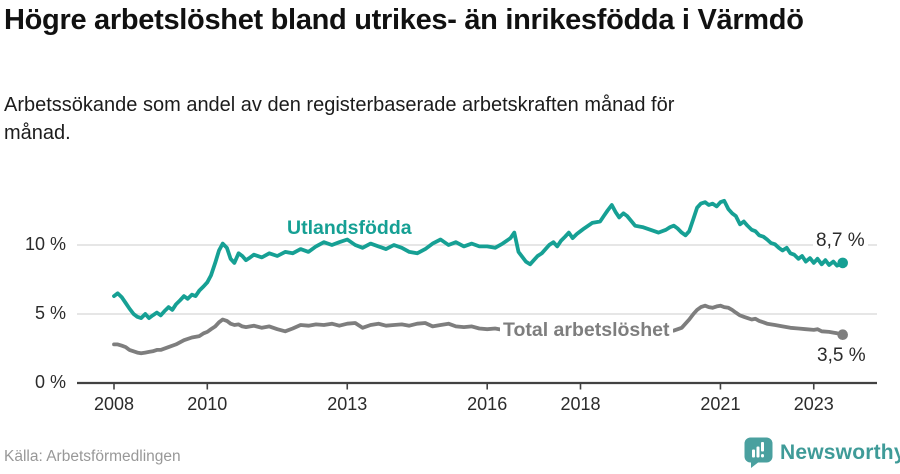  I want to click on x-tick-label: 2008, so click(114, 404).